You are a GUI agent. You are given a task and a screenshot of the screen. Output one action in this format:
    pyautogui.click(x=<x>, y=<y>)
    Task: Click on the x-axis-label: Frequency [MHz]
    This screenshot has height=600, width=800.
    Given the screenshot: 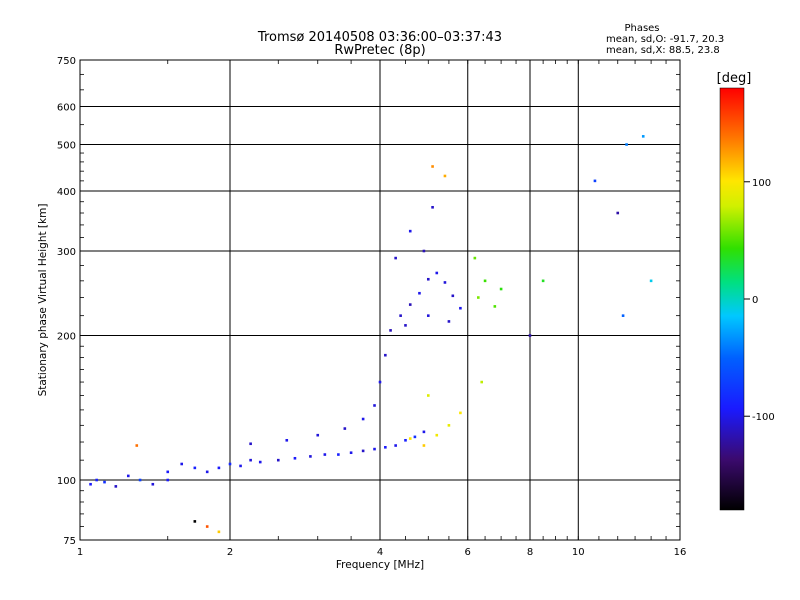 What is the action you would take?
    pyautogui.click(x=380, y=565)
    